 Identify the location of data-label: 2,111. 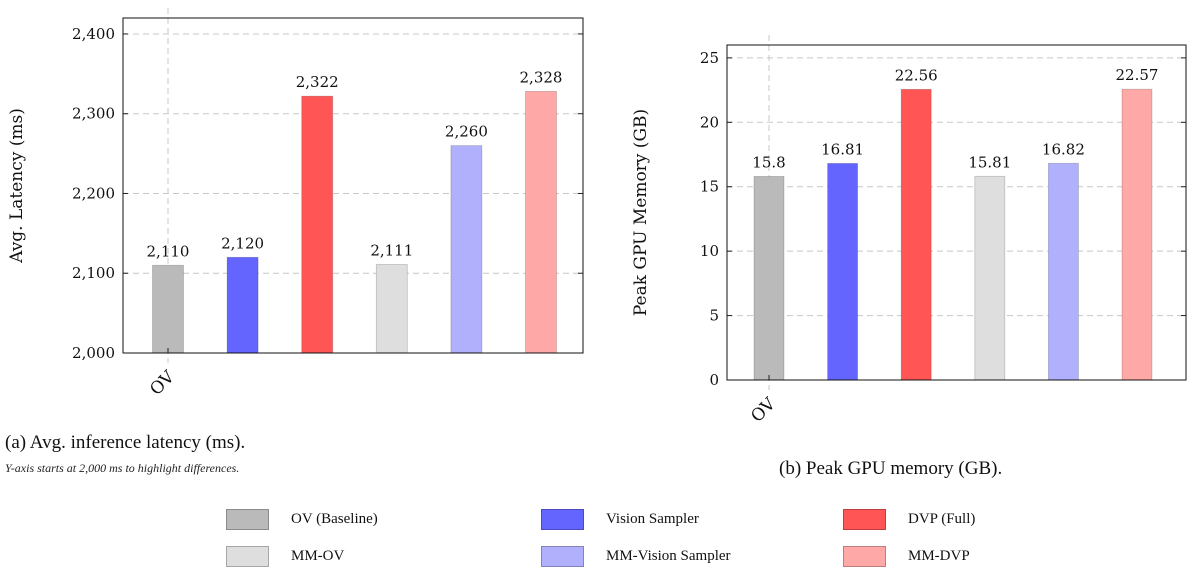
(391, 250).